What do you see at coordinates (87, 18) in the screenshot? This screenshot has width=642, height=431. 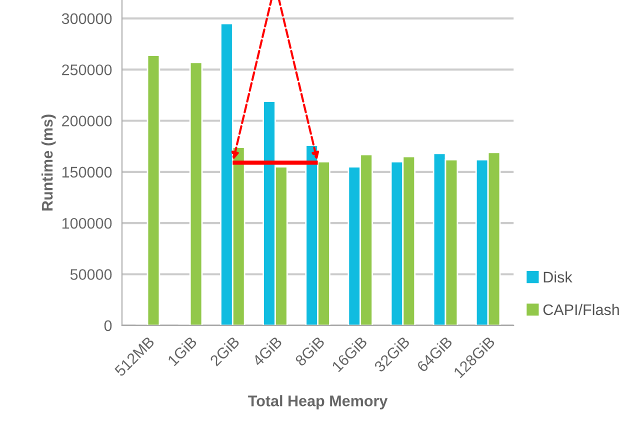 I see `y-tick-label: 300000` at bounding box center [87, 18].